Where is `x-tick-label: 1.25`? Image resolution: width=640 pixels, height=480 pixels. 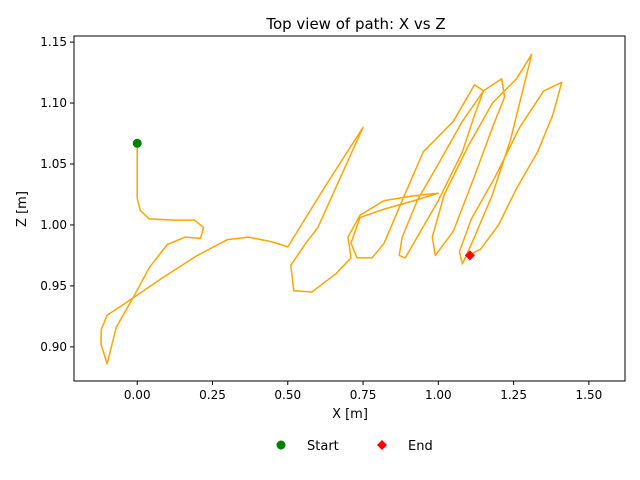 x-tick-label: 1.25 is located at coordinates (513, 395).